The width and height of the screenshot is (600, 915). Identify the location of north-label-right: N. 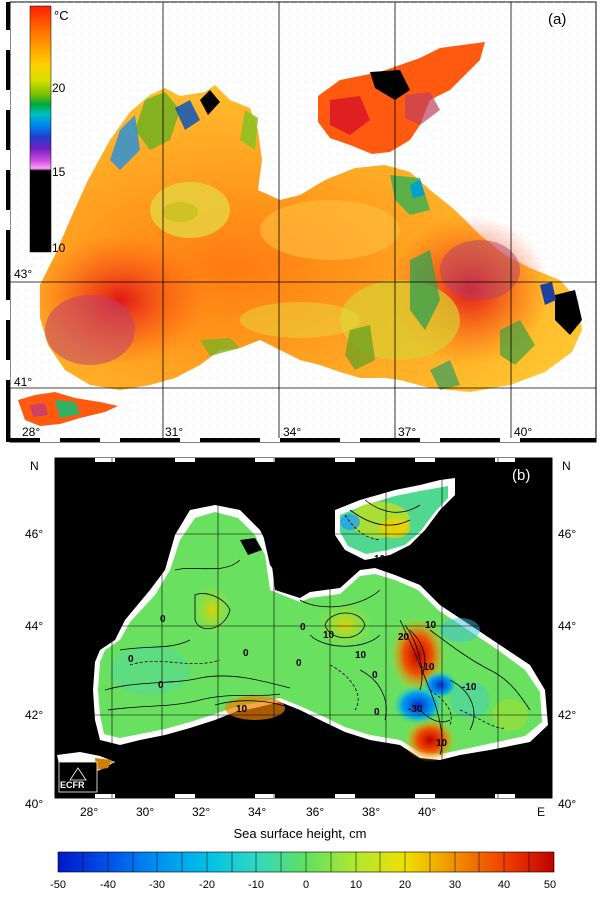
(566, 466).